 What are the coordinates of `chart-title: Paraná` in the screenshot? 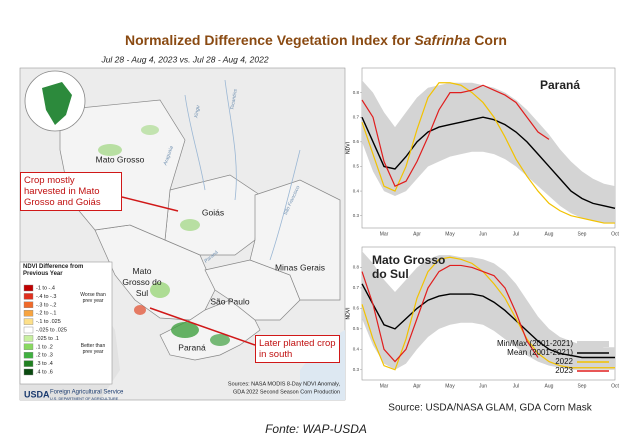 It's located at (560, 85).